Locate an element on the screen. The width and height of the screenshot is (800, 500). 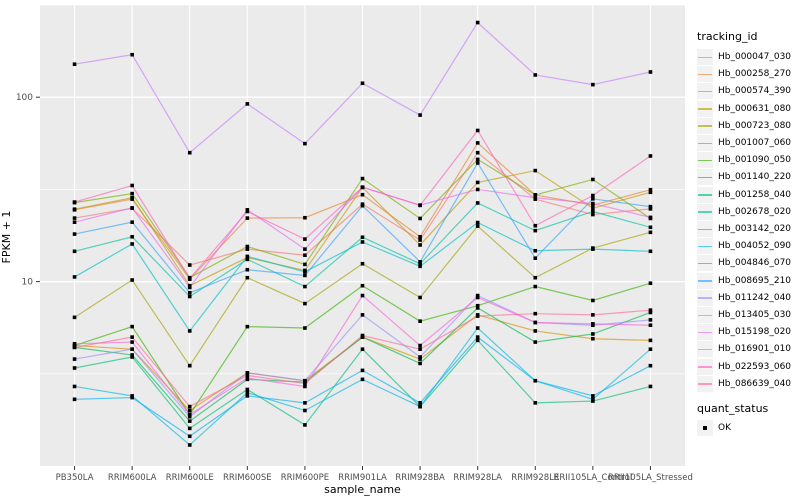
x-tick-label: RRIM901LA is located at coordinates (362, 478).